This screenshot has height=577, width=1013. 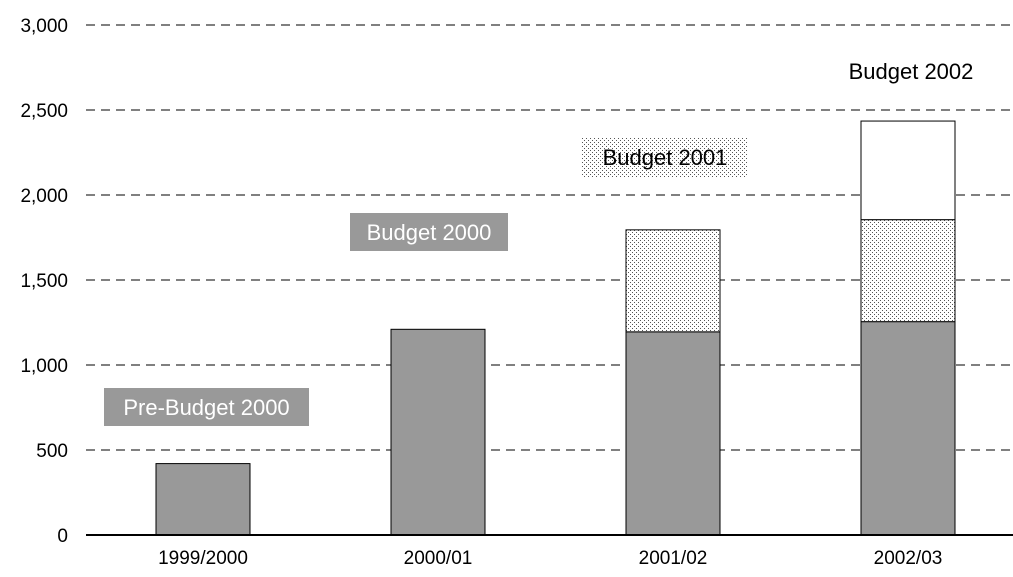 I want to click on bar-segment-2002-03-b2002, so click(x=908, y=170).